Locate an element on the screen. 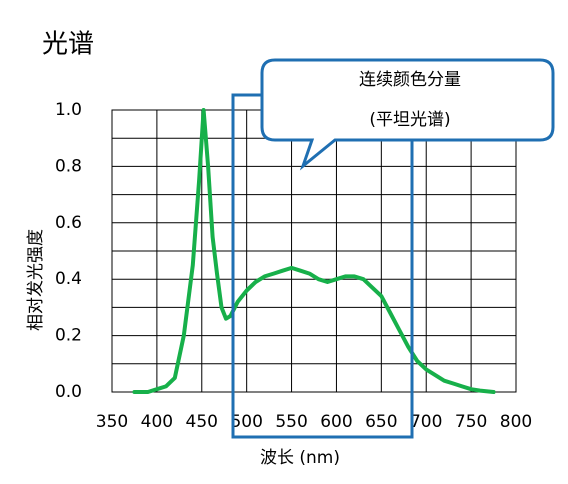 The image size is (568, 484). y-tick-label: 0.2 is located at coordinates (68, 336).